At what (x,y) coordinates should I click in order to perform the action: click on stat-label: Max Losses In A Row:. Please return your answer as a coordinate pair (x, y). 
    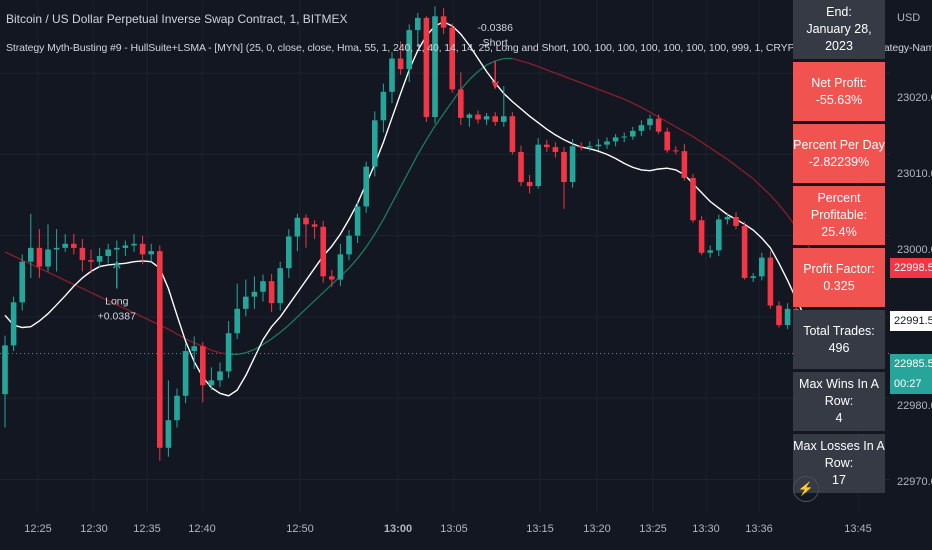
    Looking at the image, I should click on (839, 454).